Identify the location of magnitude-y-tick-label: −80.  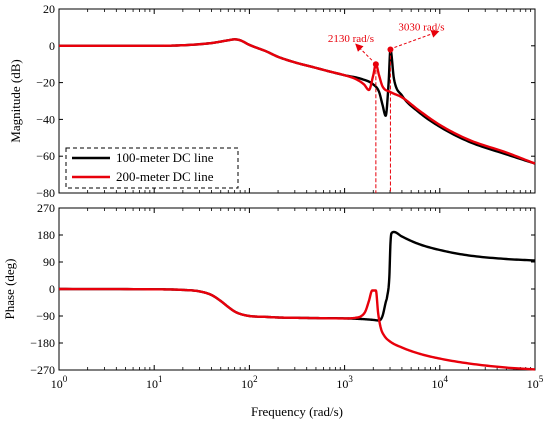
(45, 193).